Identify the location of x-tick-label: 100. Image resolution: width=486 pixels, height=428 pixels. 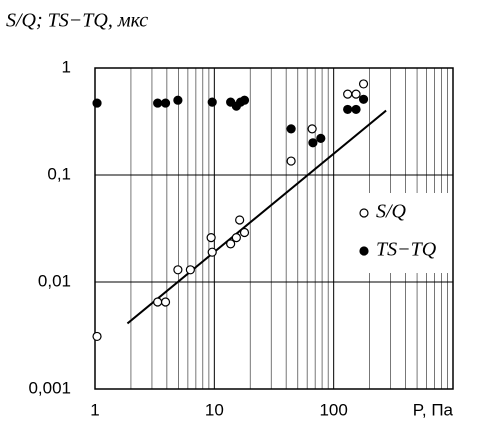
(333, 409).